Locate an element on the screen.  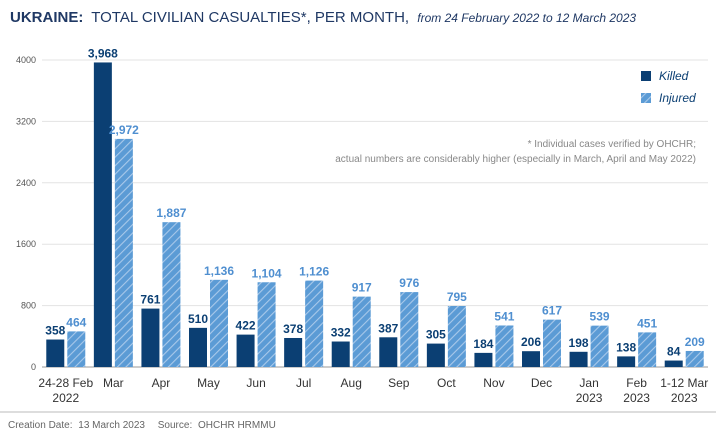
value-label-injured: 464 is located at coordinates (76, 322).